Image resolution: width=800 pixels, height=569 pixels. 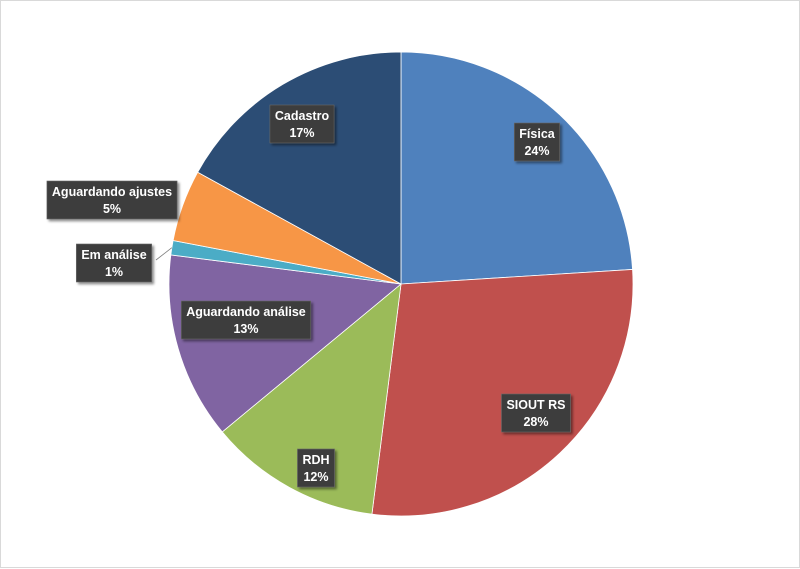 What do you see at coordinates (302, 116) in the screenshot?
I see `data-label-category: Cadastro` at bounding box center [302, 116].